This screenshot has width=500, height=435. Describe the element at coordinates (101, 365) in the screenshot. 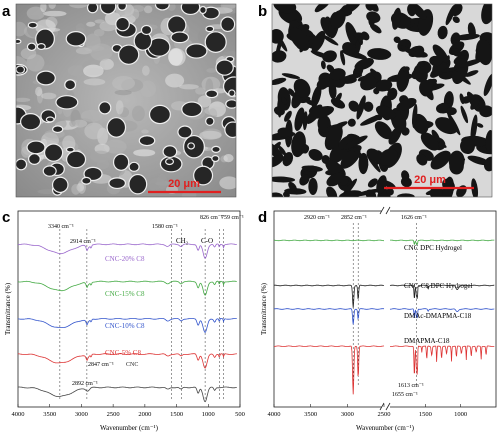

I see `annotation-2847: 2847 cm⁻¹` at that location.